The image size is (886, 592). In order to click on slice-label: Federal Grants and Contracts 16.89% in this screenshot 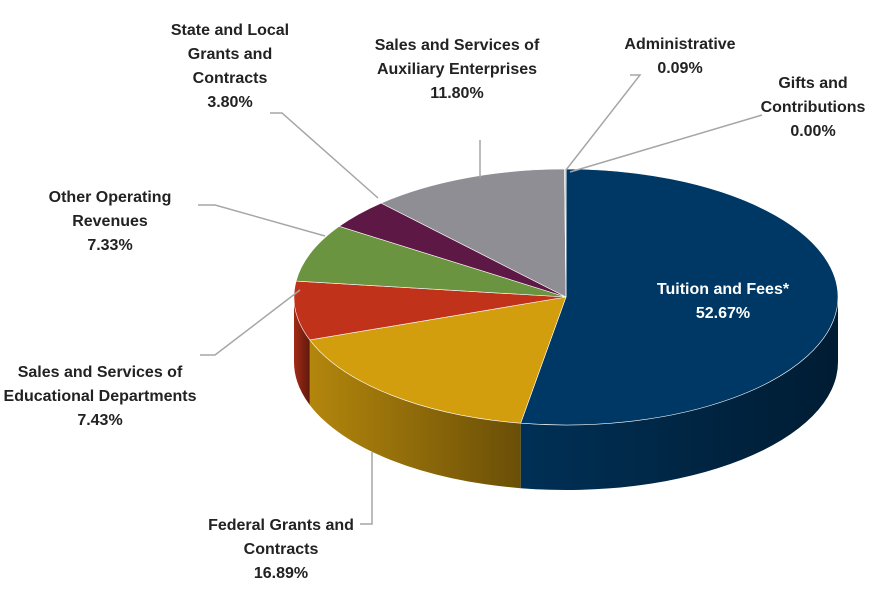, I will do `click(281, 550)`.